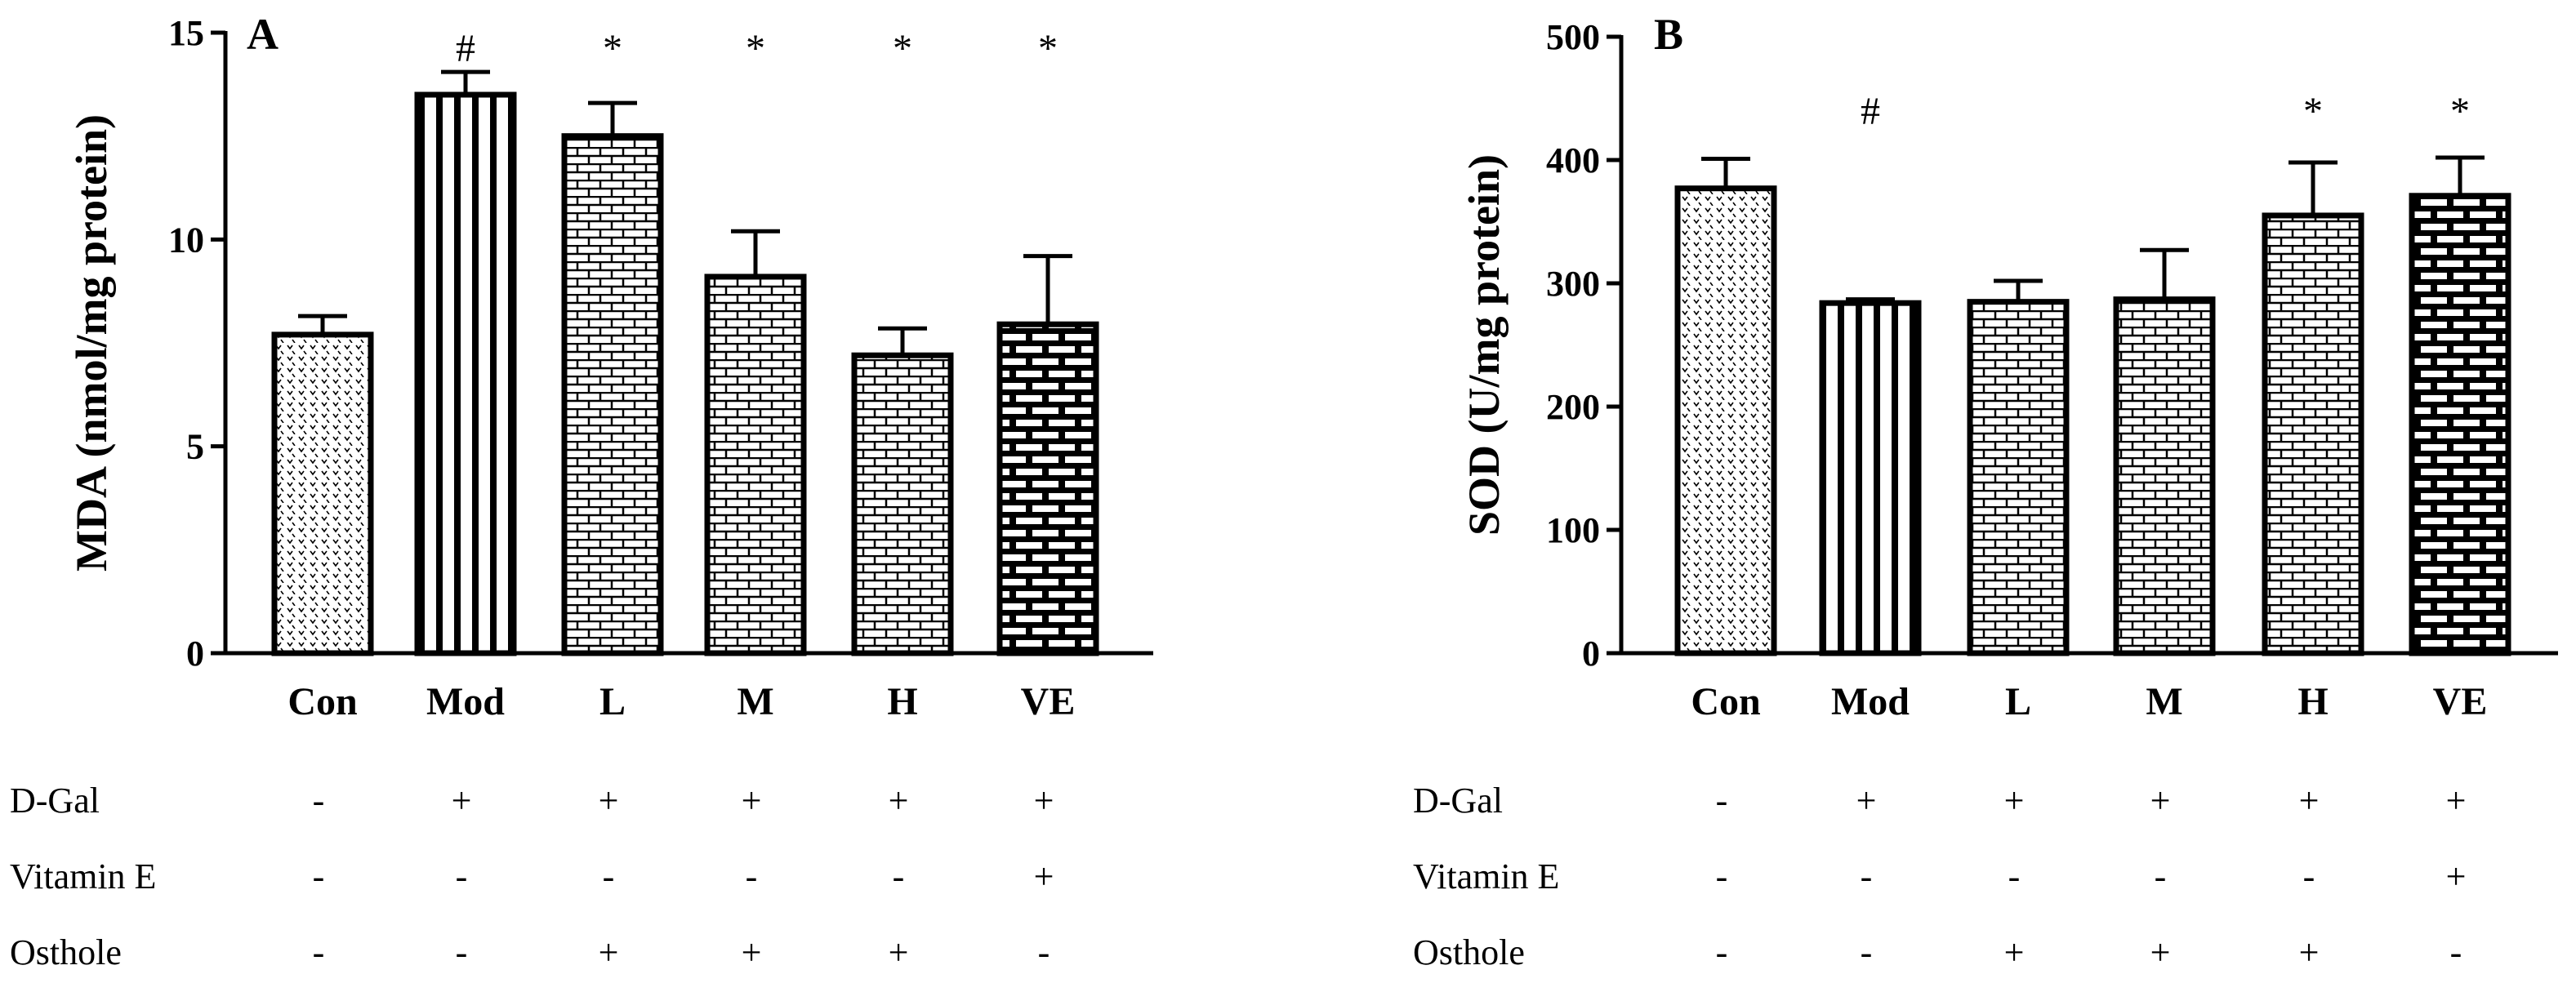 The width and height of the screenshot is (2576, 992). What do you see at coordinates (1573, 530) in the screenshot?
I see `y-tick-label: 100` at bounding box center [1573, 530].